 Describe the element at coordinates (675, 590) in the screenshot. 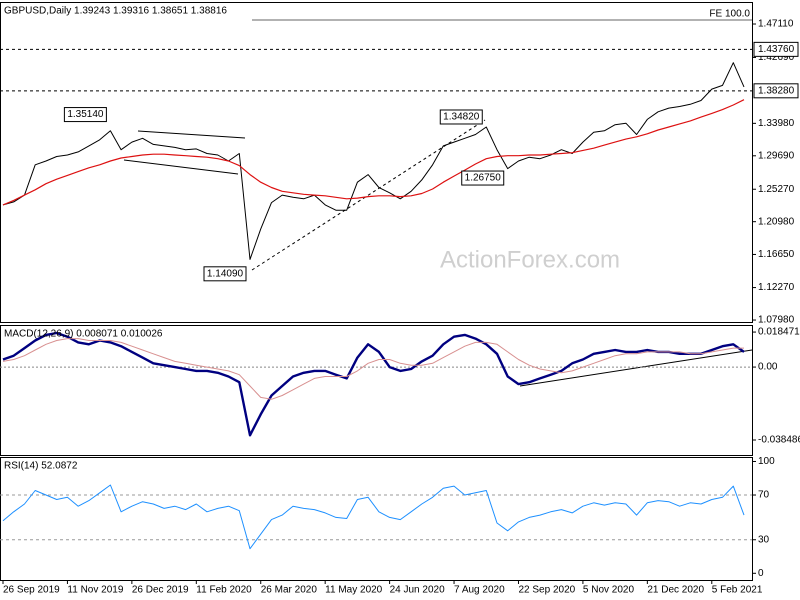

I see `x-tick-label: 21 Dec 2020` at that location.